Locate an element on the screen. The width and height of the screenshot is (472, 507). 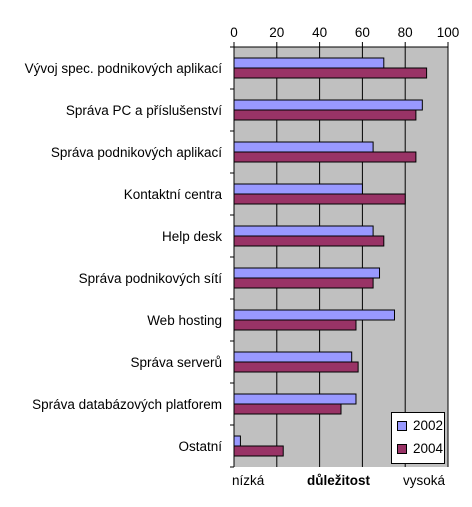
x-tick-label: 40 is located at coordinates (319, 32).